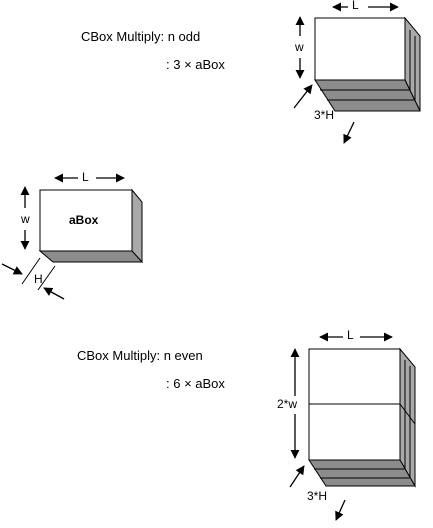 This screenshot has height=528, width=433. I want to click on box-single-bottom-face, so click(91, 256).